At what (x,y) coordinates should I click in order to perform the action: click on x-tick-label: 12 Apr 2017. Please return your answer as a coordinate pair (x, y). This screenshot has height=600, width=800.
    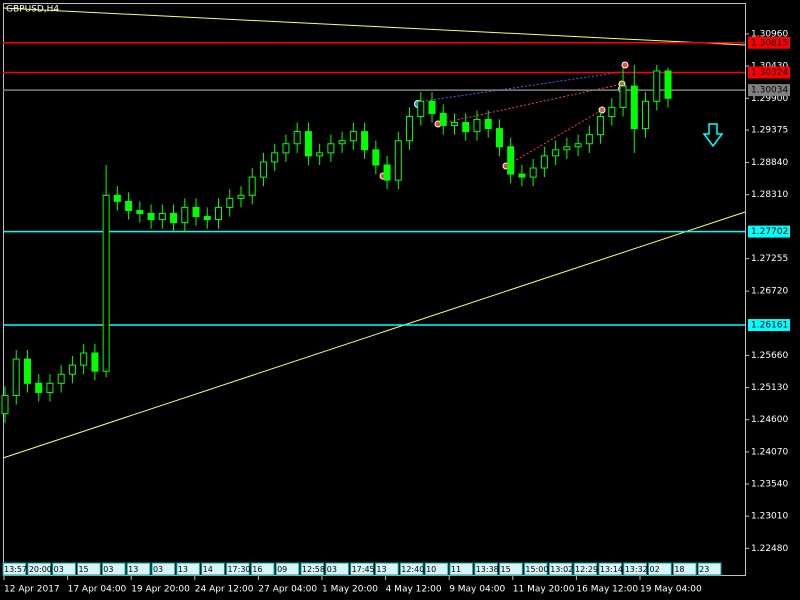
    Looking at the image, I should click on (32, 590).